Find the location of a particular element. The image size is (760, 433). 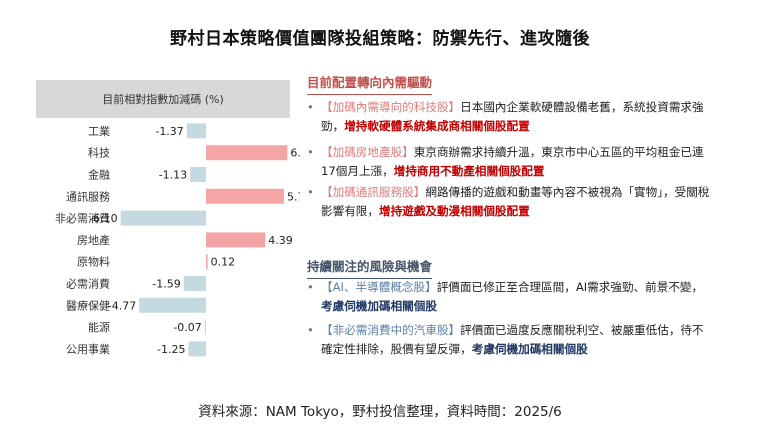

item-tag: 【非必需消費中的汽車股】 is located at coordinates (391, 330).